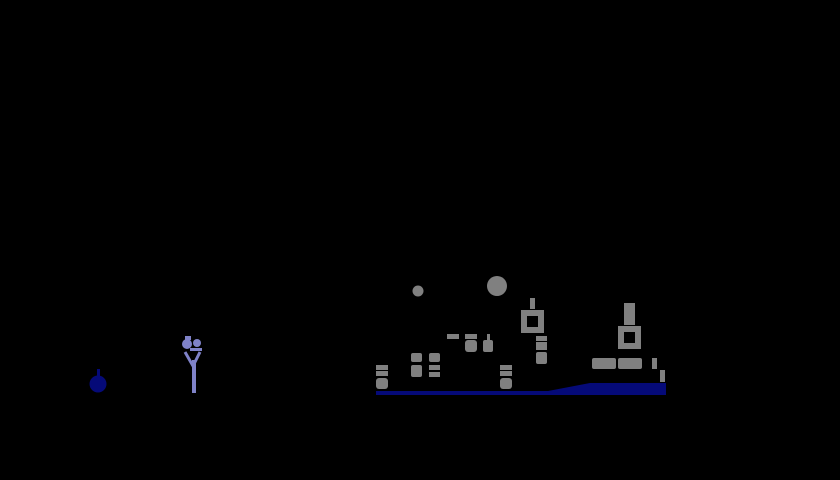 The height and width of the screenshot is (480, 840). I want to click on ground-strip, so click(521, 389).